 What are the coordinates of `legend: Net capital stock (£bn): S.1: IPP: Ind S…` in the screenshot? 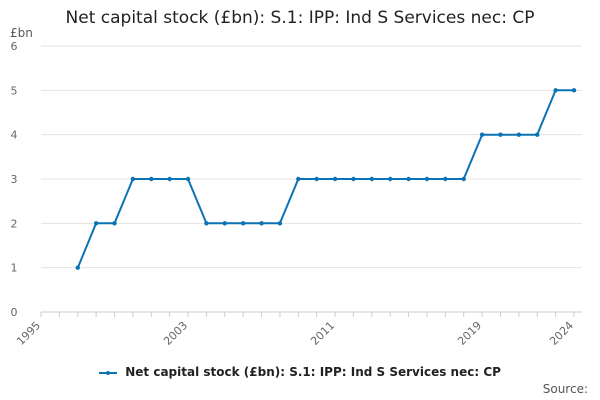 It's located at (300, 372).